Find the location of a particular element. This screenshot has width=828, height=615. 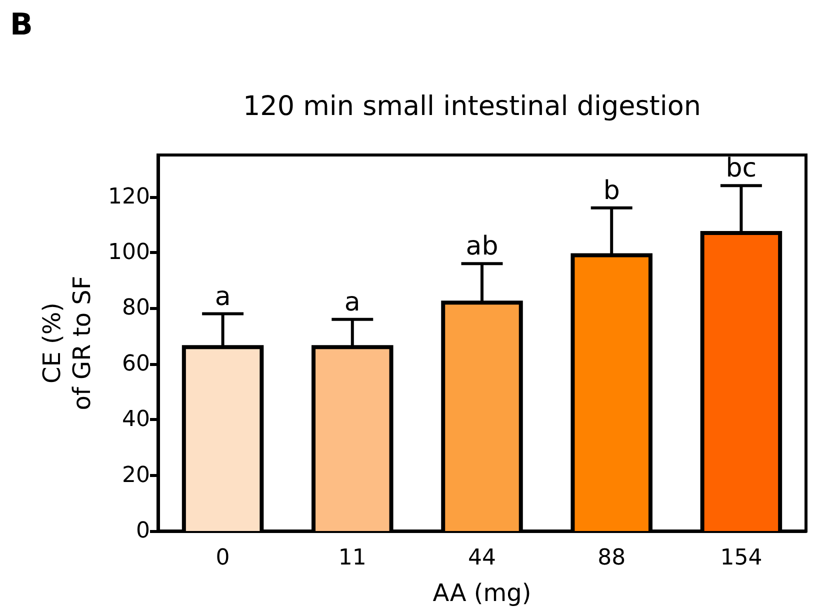

x-tick-label: 44 is located at coordinates (482, 558).